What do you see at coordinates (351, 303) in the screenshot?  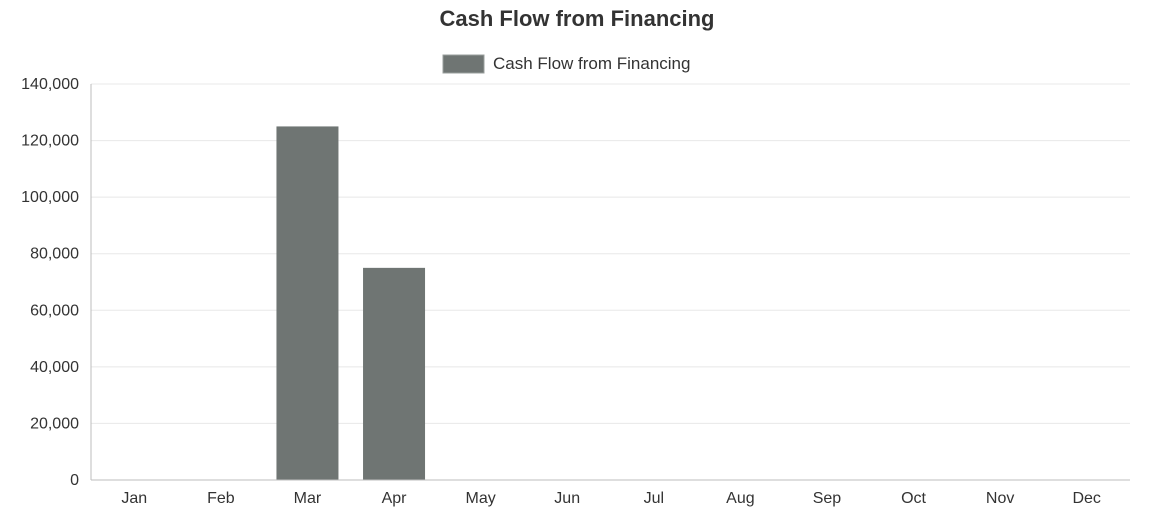 I see `bars` at bounding box center [351, 303].